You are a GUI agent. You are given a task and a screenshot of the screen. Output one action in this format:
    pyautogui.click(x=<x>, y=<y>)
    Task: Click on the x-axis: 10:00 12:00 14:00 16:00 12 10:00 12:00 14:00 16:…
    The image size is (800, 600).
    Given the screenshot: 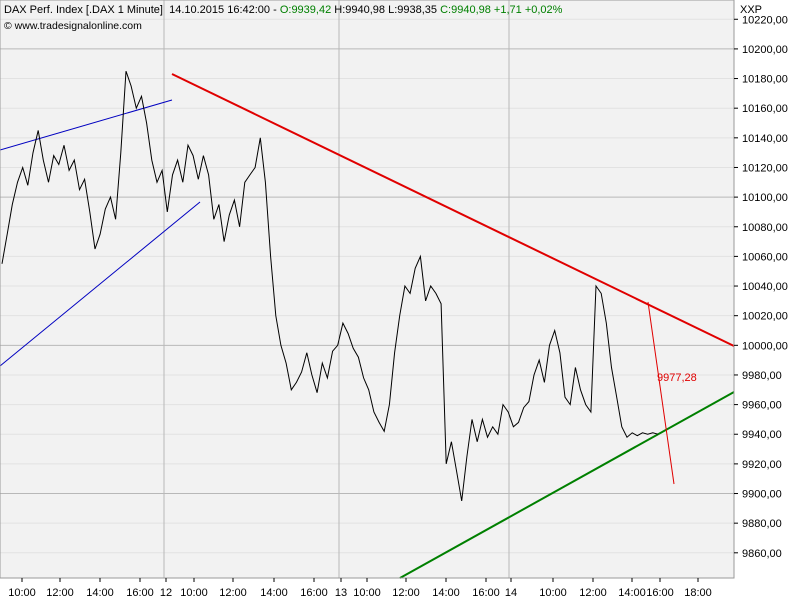 What is the action you would take?
    pyautogui.click(x=360, y=588)
    